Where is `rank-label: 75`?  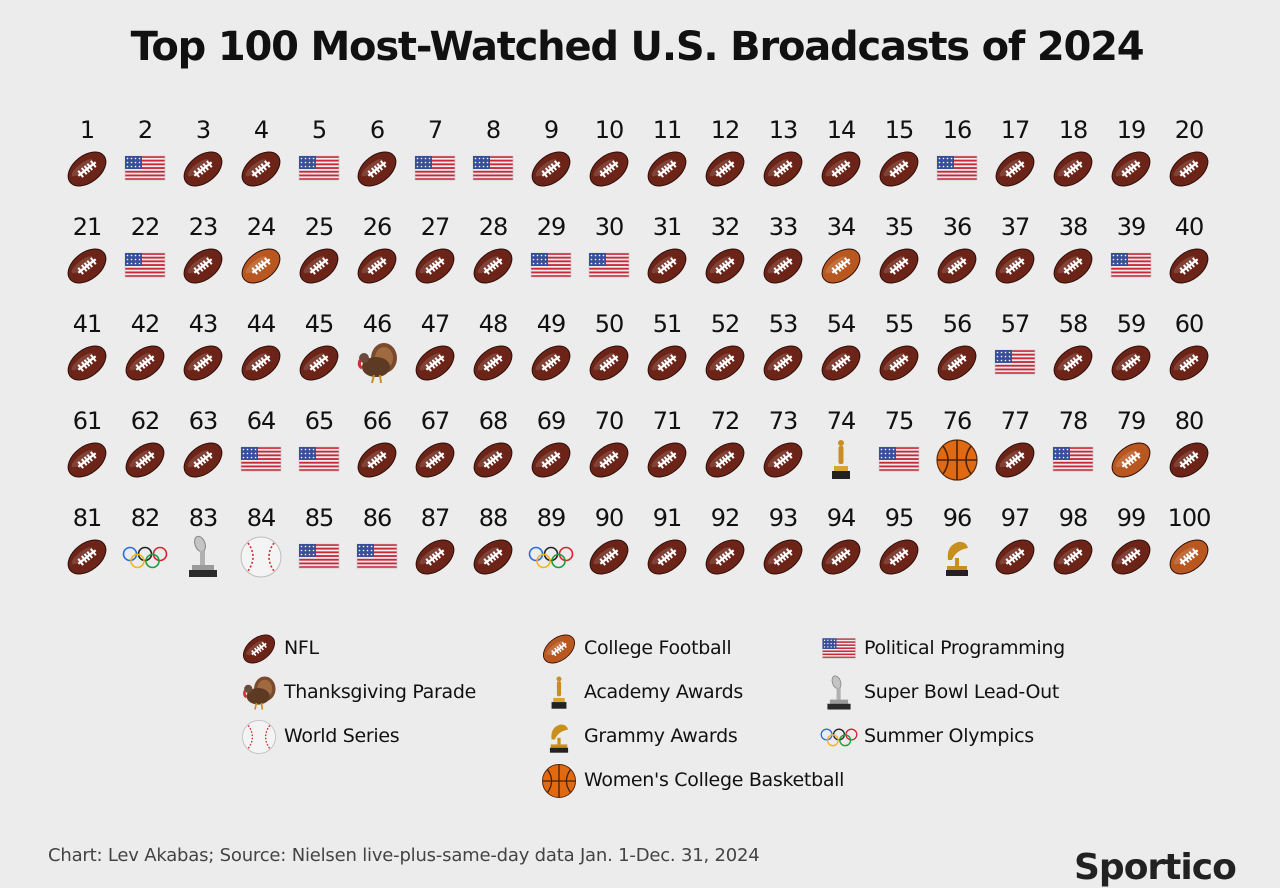
rank-label: 75 is located at coordinates (899, 421).